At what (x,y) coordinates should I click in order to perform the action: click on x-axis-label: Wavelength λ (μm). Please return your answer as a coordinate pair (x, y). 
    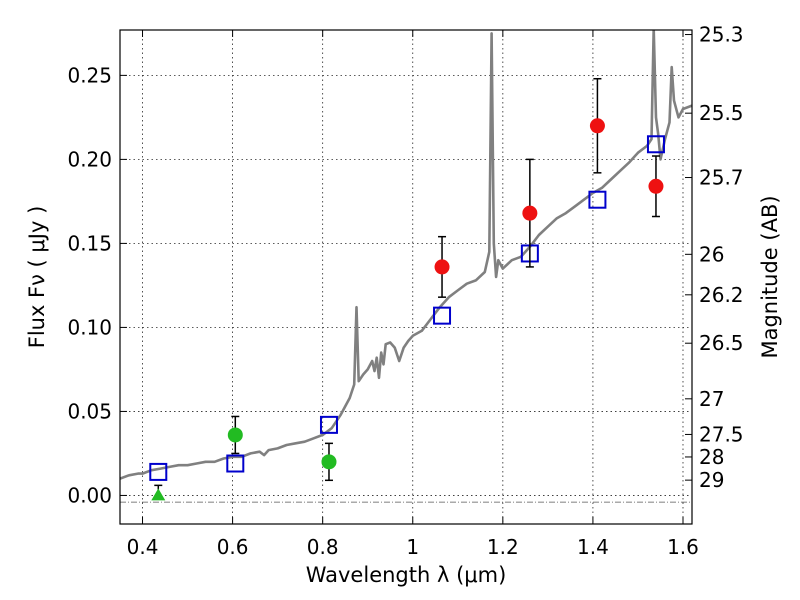
    Looking at the image, I should click on (406, 575).